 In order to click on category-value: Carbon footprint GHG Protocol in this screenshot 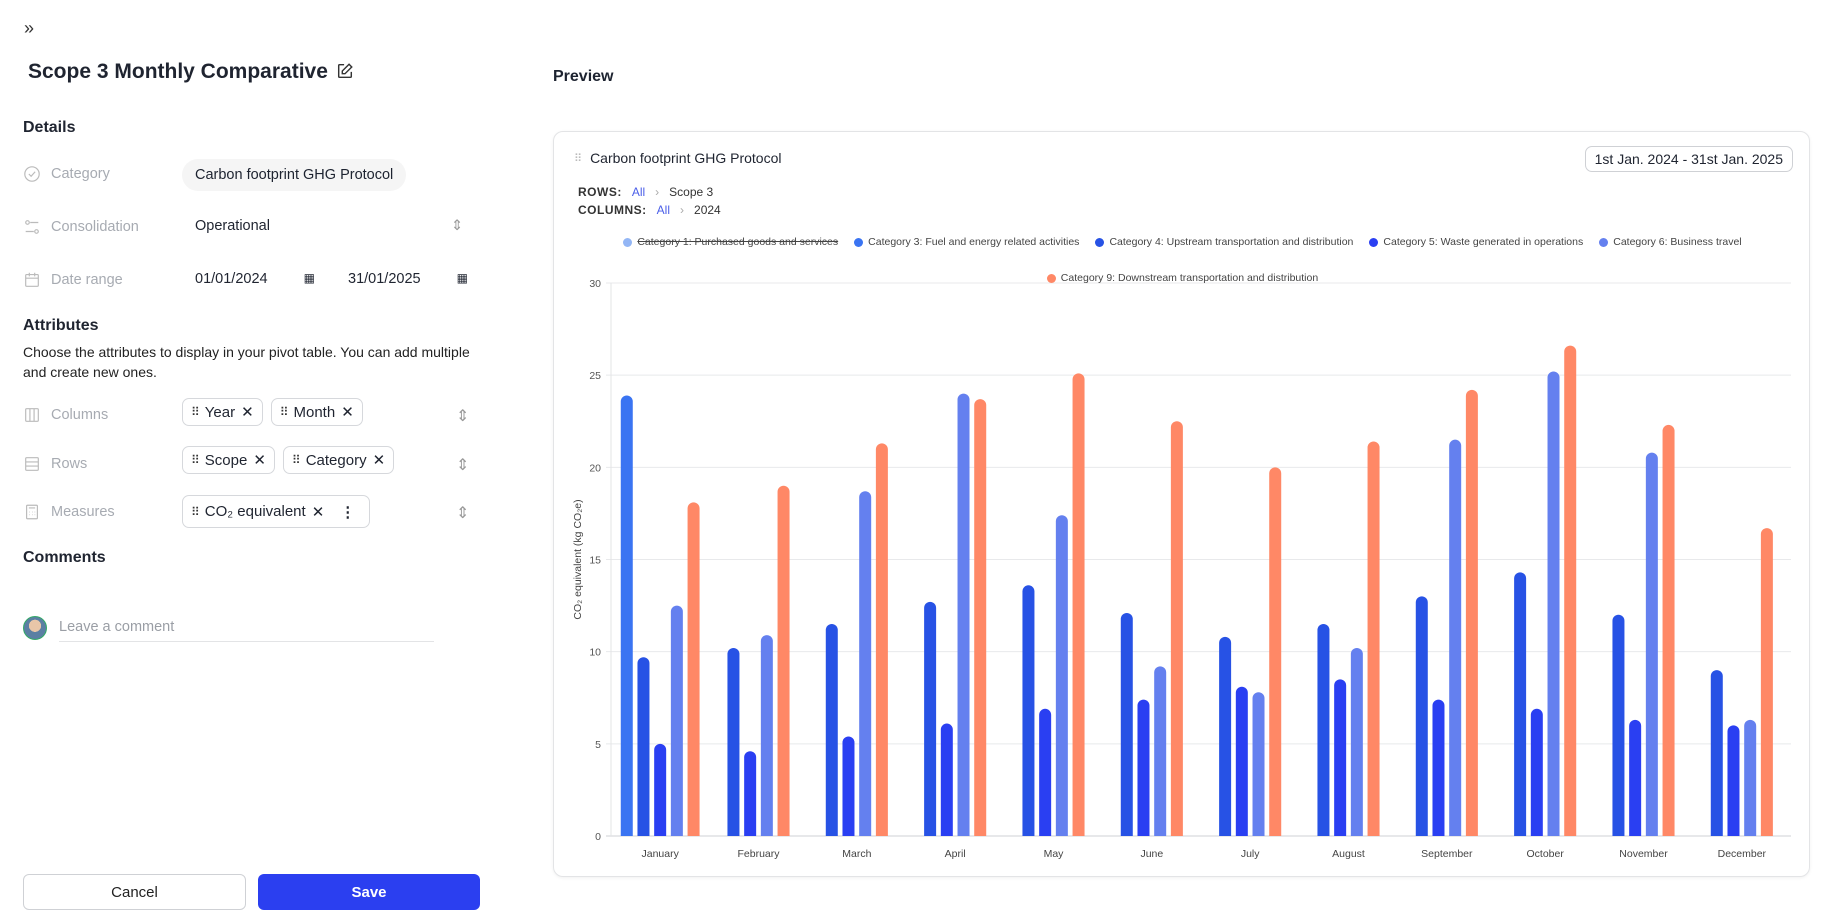, I will do `click(294, 175)`.